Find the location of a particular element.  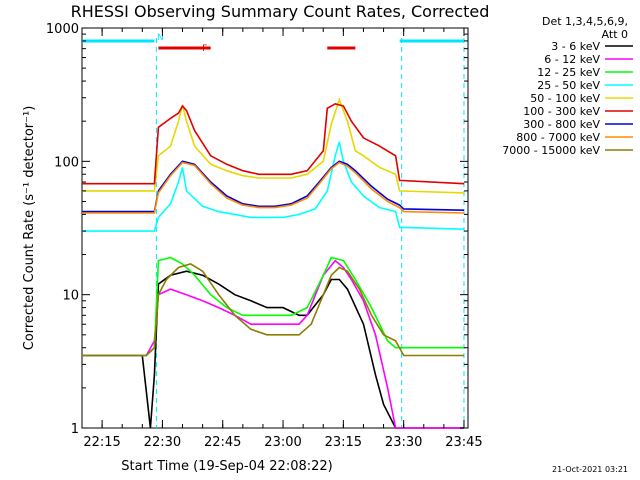

legend-label: 3 - 6 keV is located at coordinates (575, 46).